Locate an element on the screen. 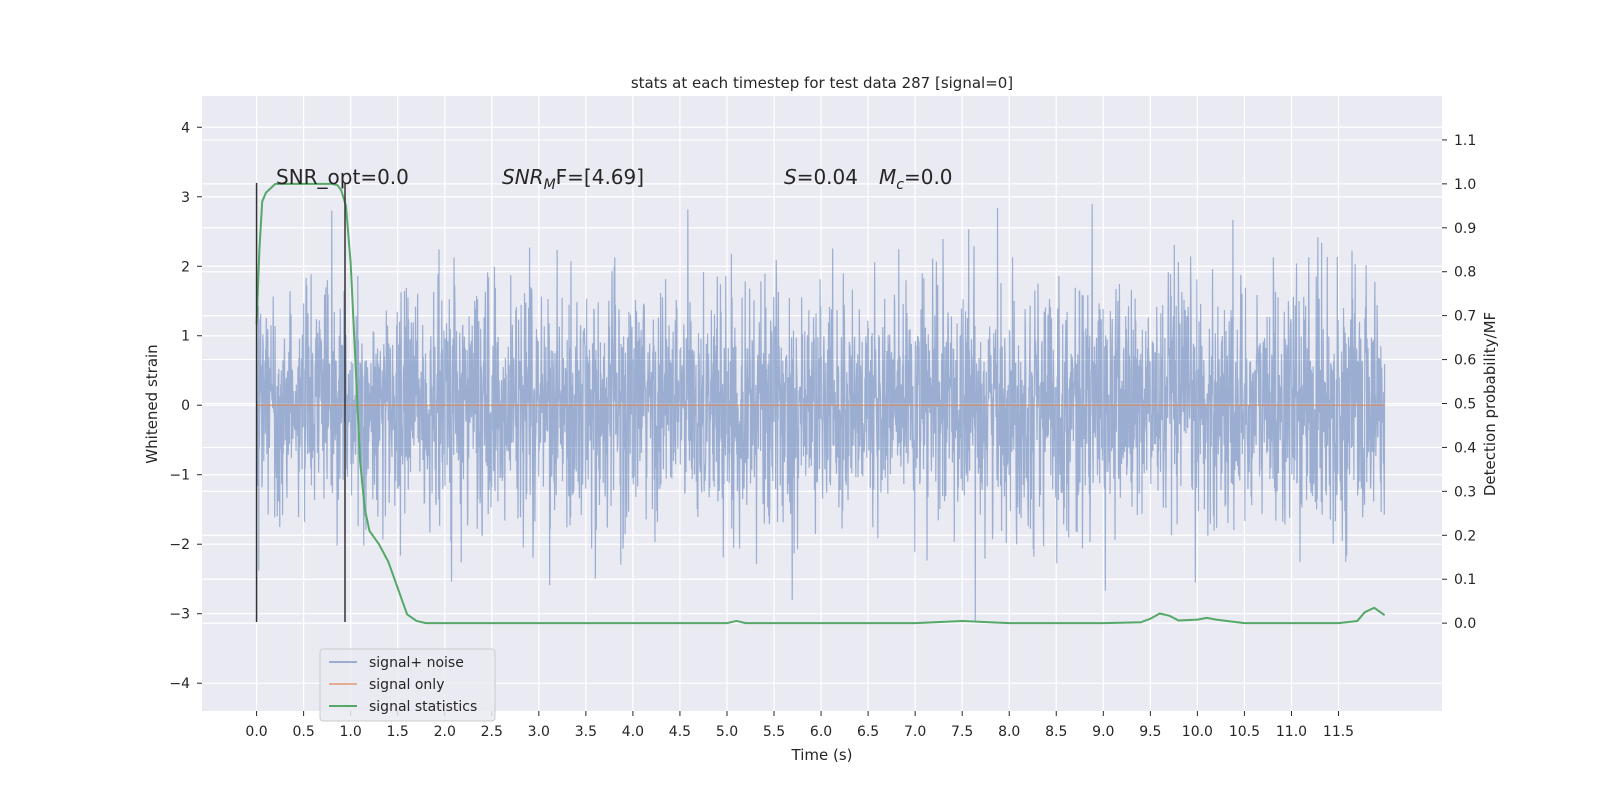  snr-mf-sub: M is located at coordinates (550, 185).